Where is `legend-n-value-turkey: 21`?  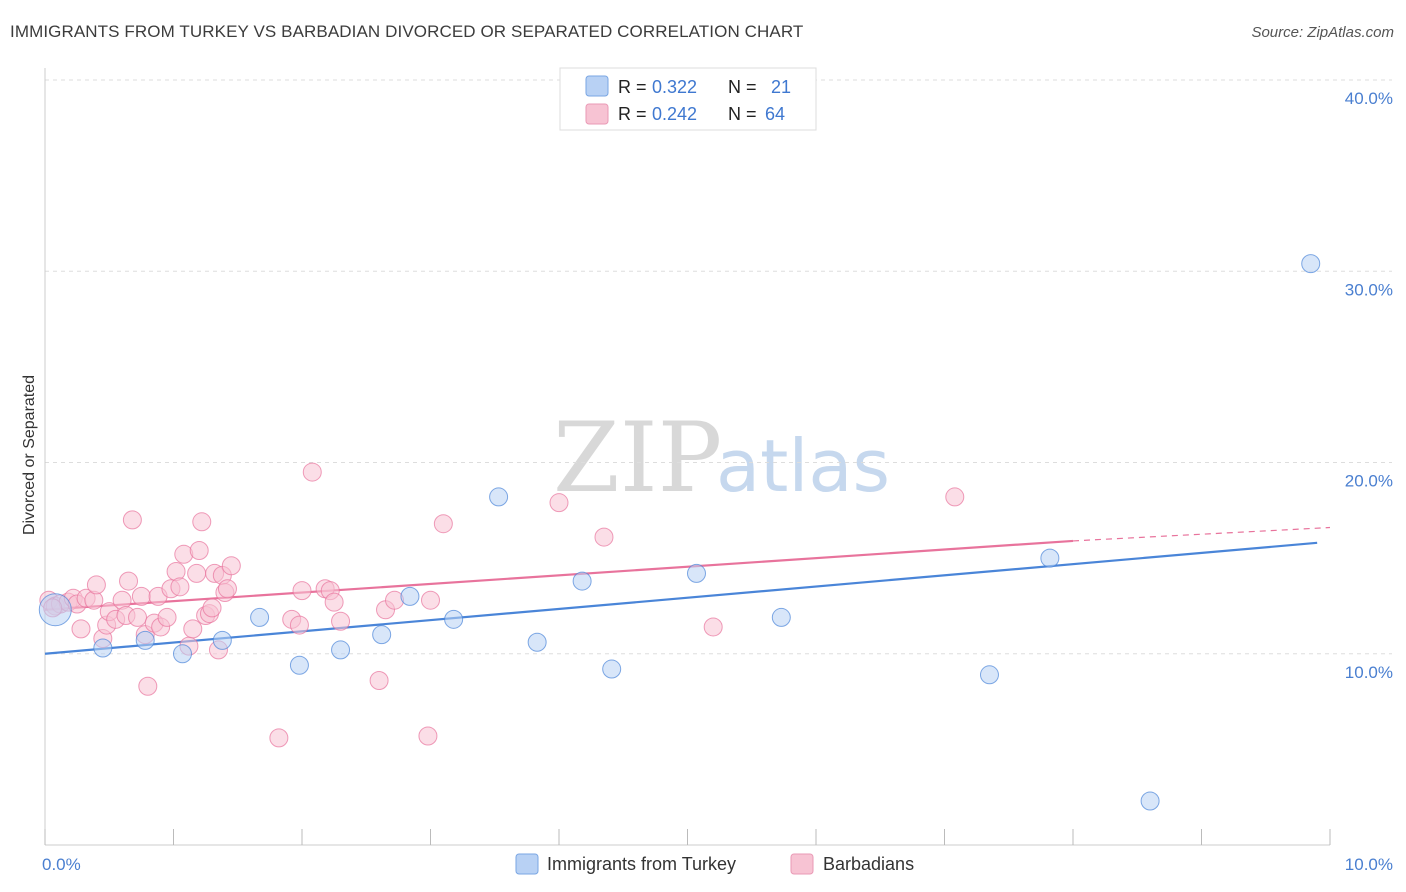
legend-n-value-turkey: 21 is located at coordinates (781, 87).